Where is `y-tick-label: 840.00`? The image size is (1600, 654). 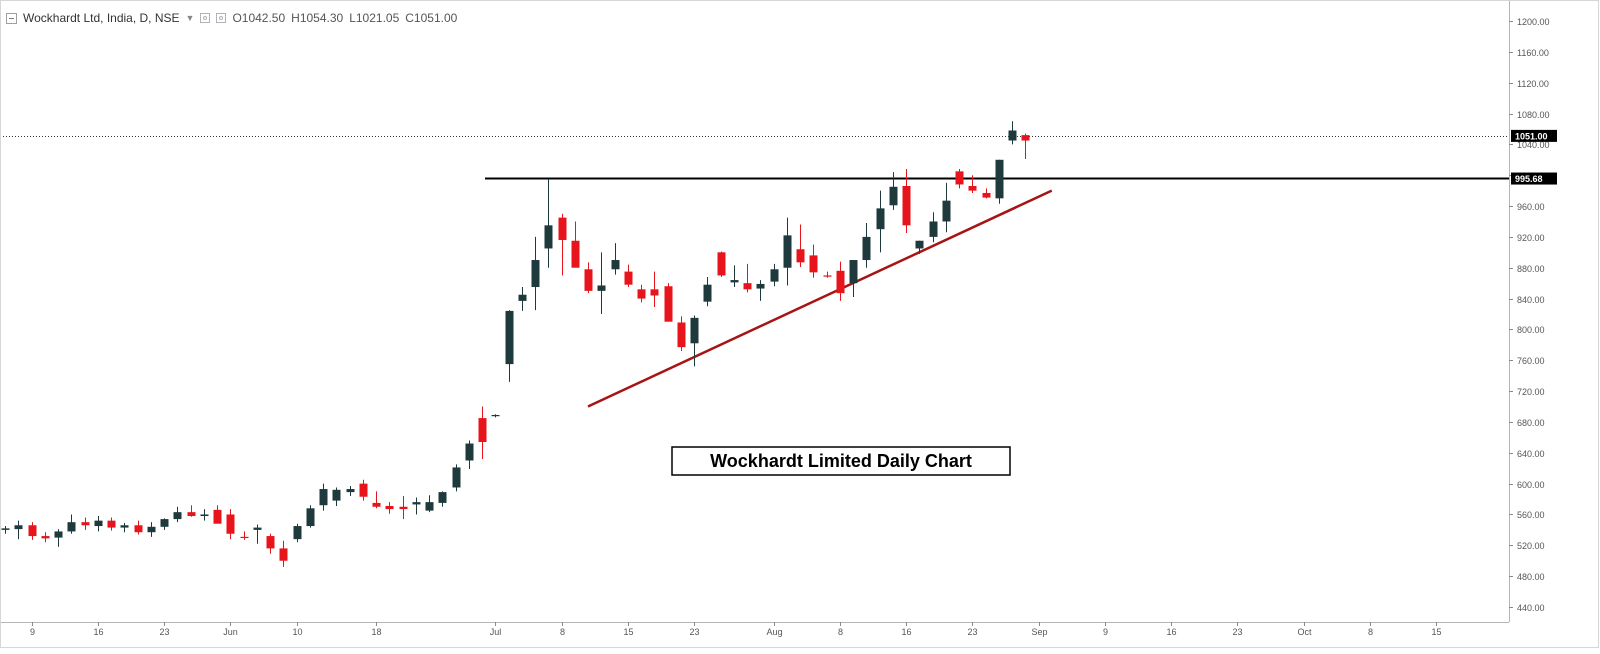 y-tick-label: 840.00 is located at coordinates (1531, 300).